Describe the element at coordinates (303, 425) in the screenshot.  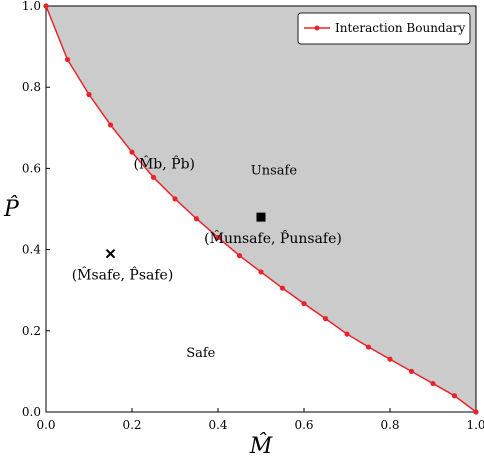
I see `x-tick-label: 0.6` at that location.